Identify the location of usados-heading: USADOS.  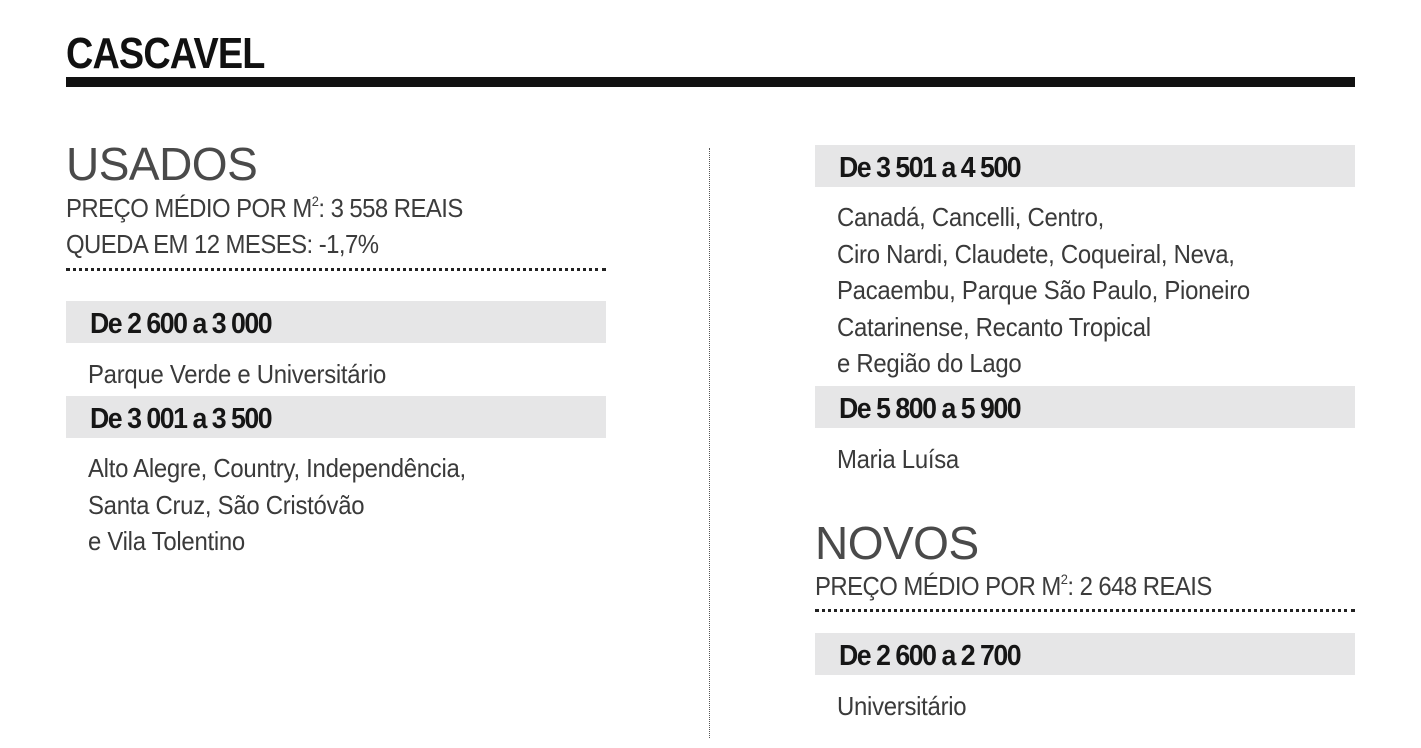
(162, 164).